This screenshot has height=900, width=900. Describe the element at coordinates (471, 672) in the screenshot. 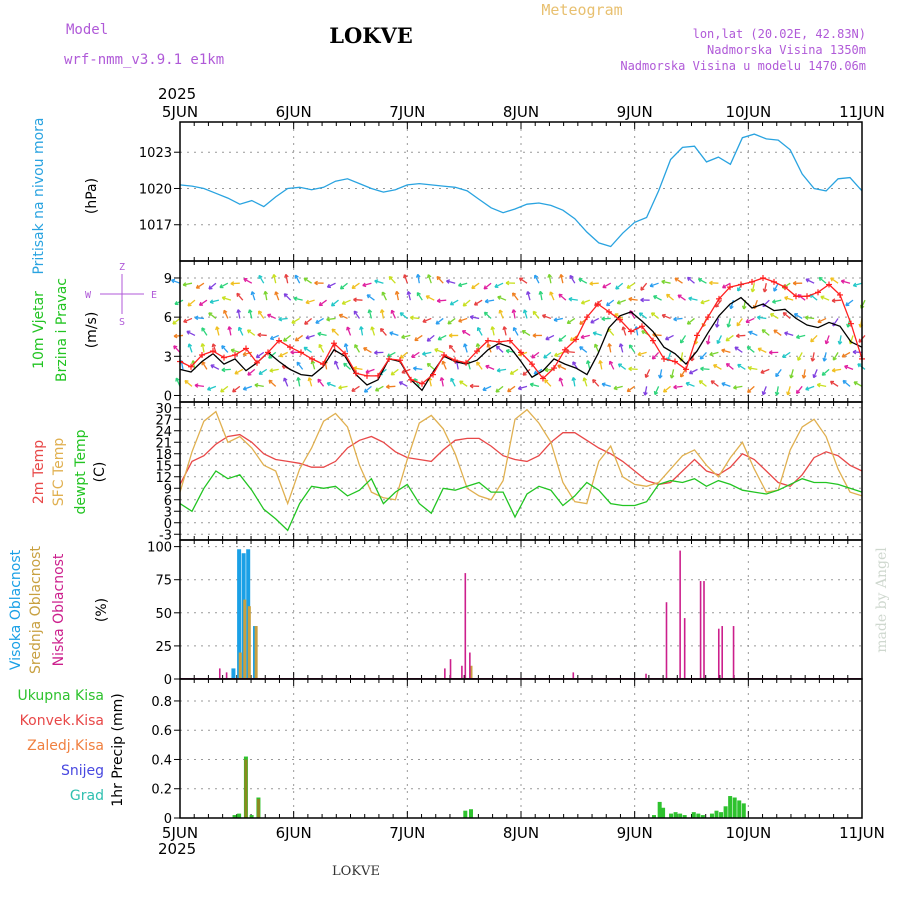

I see `mid-bar` at that location.